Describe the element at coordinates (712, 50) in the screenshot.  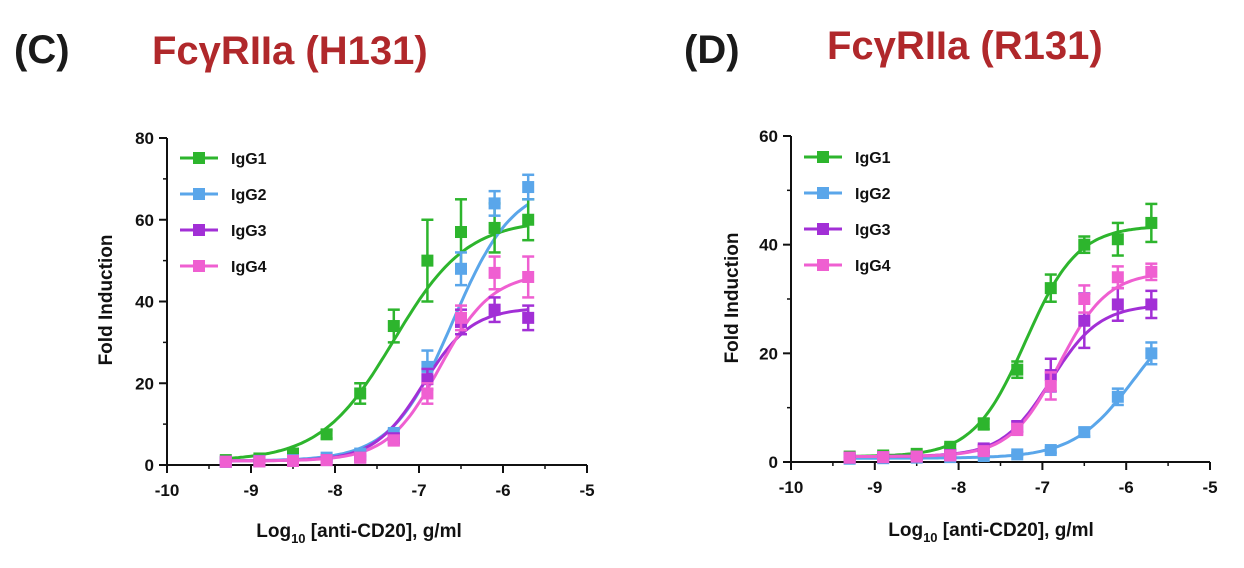
I see `panel-letter: (D)` at that location.